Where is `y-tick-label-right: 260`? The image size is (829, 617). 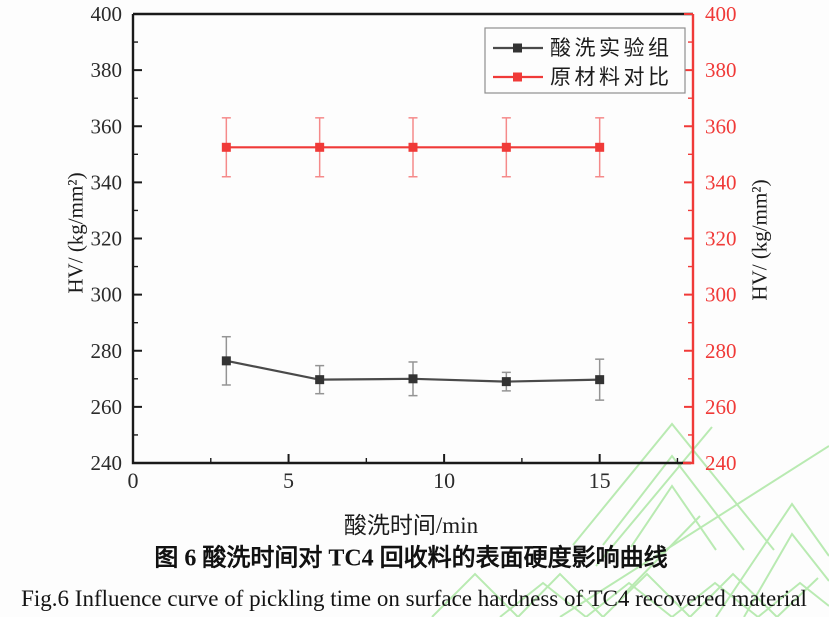
y-tick-label-right: 260 is located at coordinates (721, 407).